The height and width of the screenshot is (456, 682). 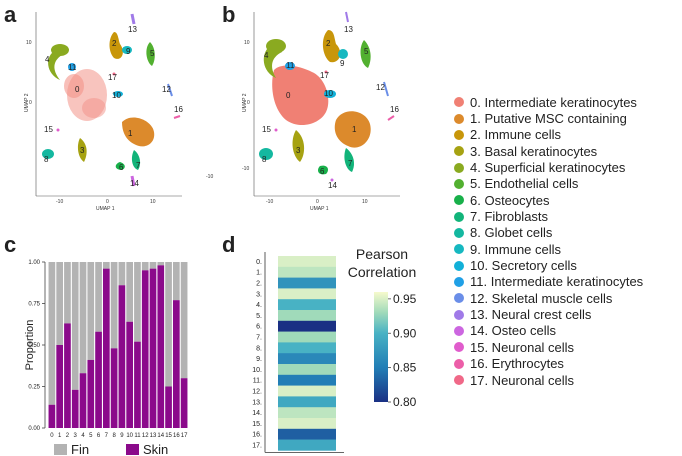 I want to click on umap-axes: -10 0 10 10 0 -10 UMAP 1 UMAP 2, so click(x=321, y=112).